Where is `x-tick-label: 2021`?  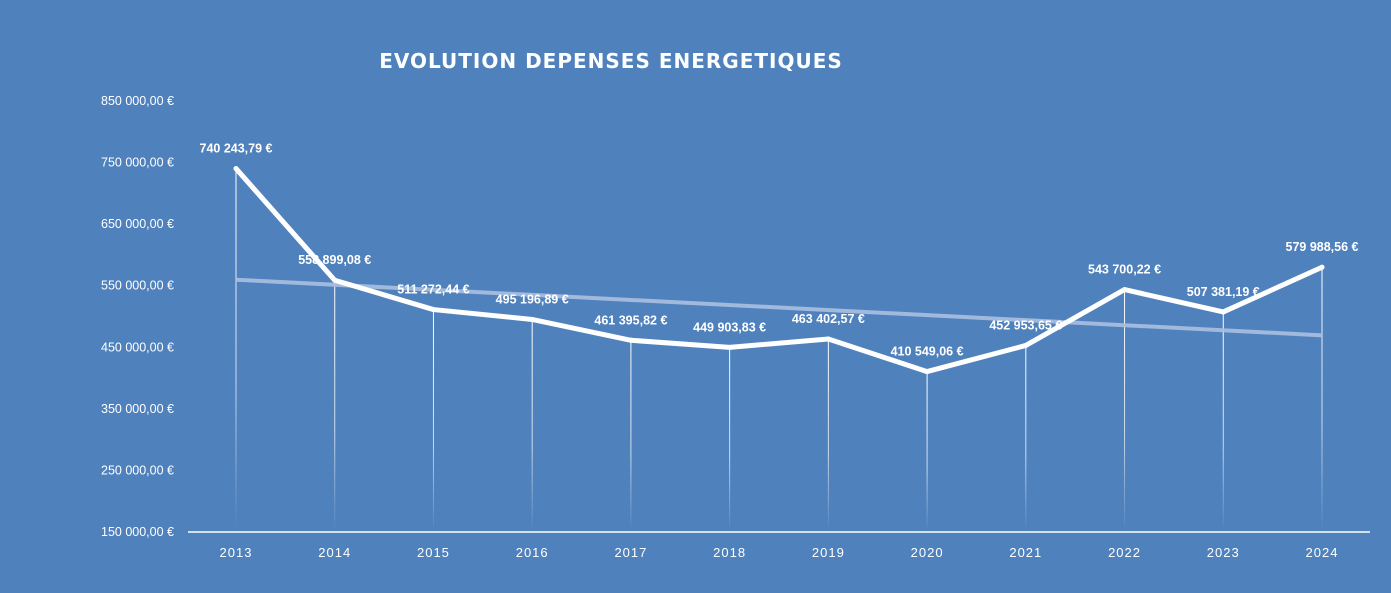 x-tick-label: 2021 is located at coordinates (1025, 552).